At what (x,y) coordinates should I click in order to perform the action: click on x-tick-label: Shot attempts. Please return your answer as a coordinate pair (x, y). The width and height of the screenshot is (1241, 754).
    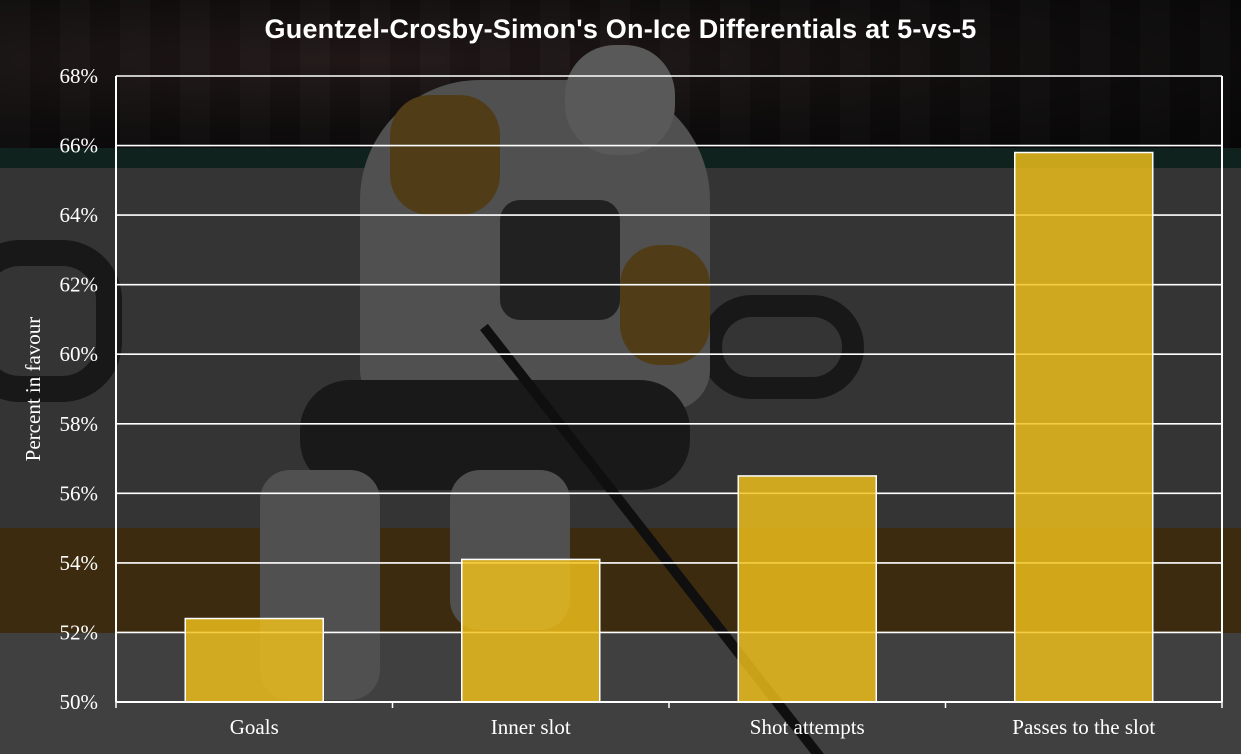
    Looking at the image, I should click on (807, 727).